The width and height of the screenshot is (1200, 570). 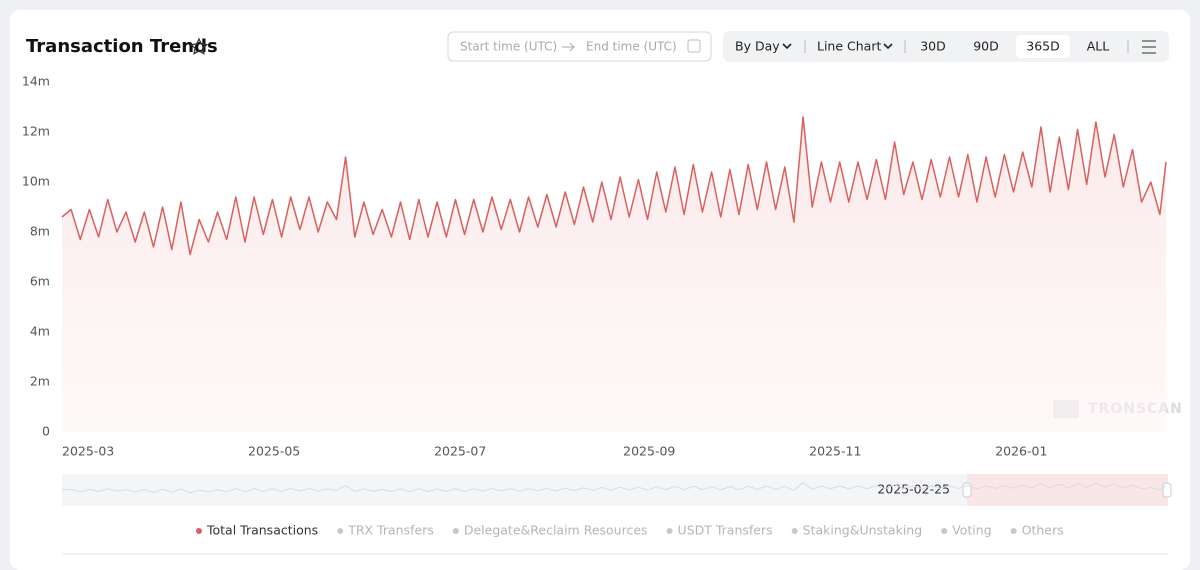 I want to click on y-tick-label: 0, so click(x=46, y=431).